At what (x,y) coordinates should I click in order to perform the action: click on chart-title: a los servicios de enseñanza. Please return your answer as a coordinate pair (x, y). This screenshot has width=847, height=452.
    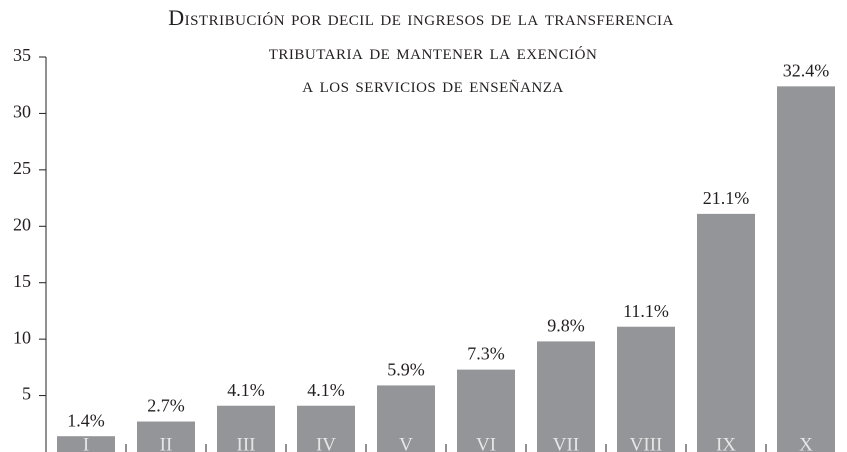
    Looking at the image, I should click on (432, 84).